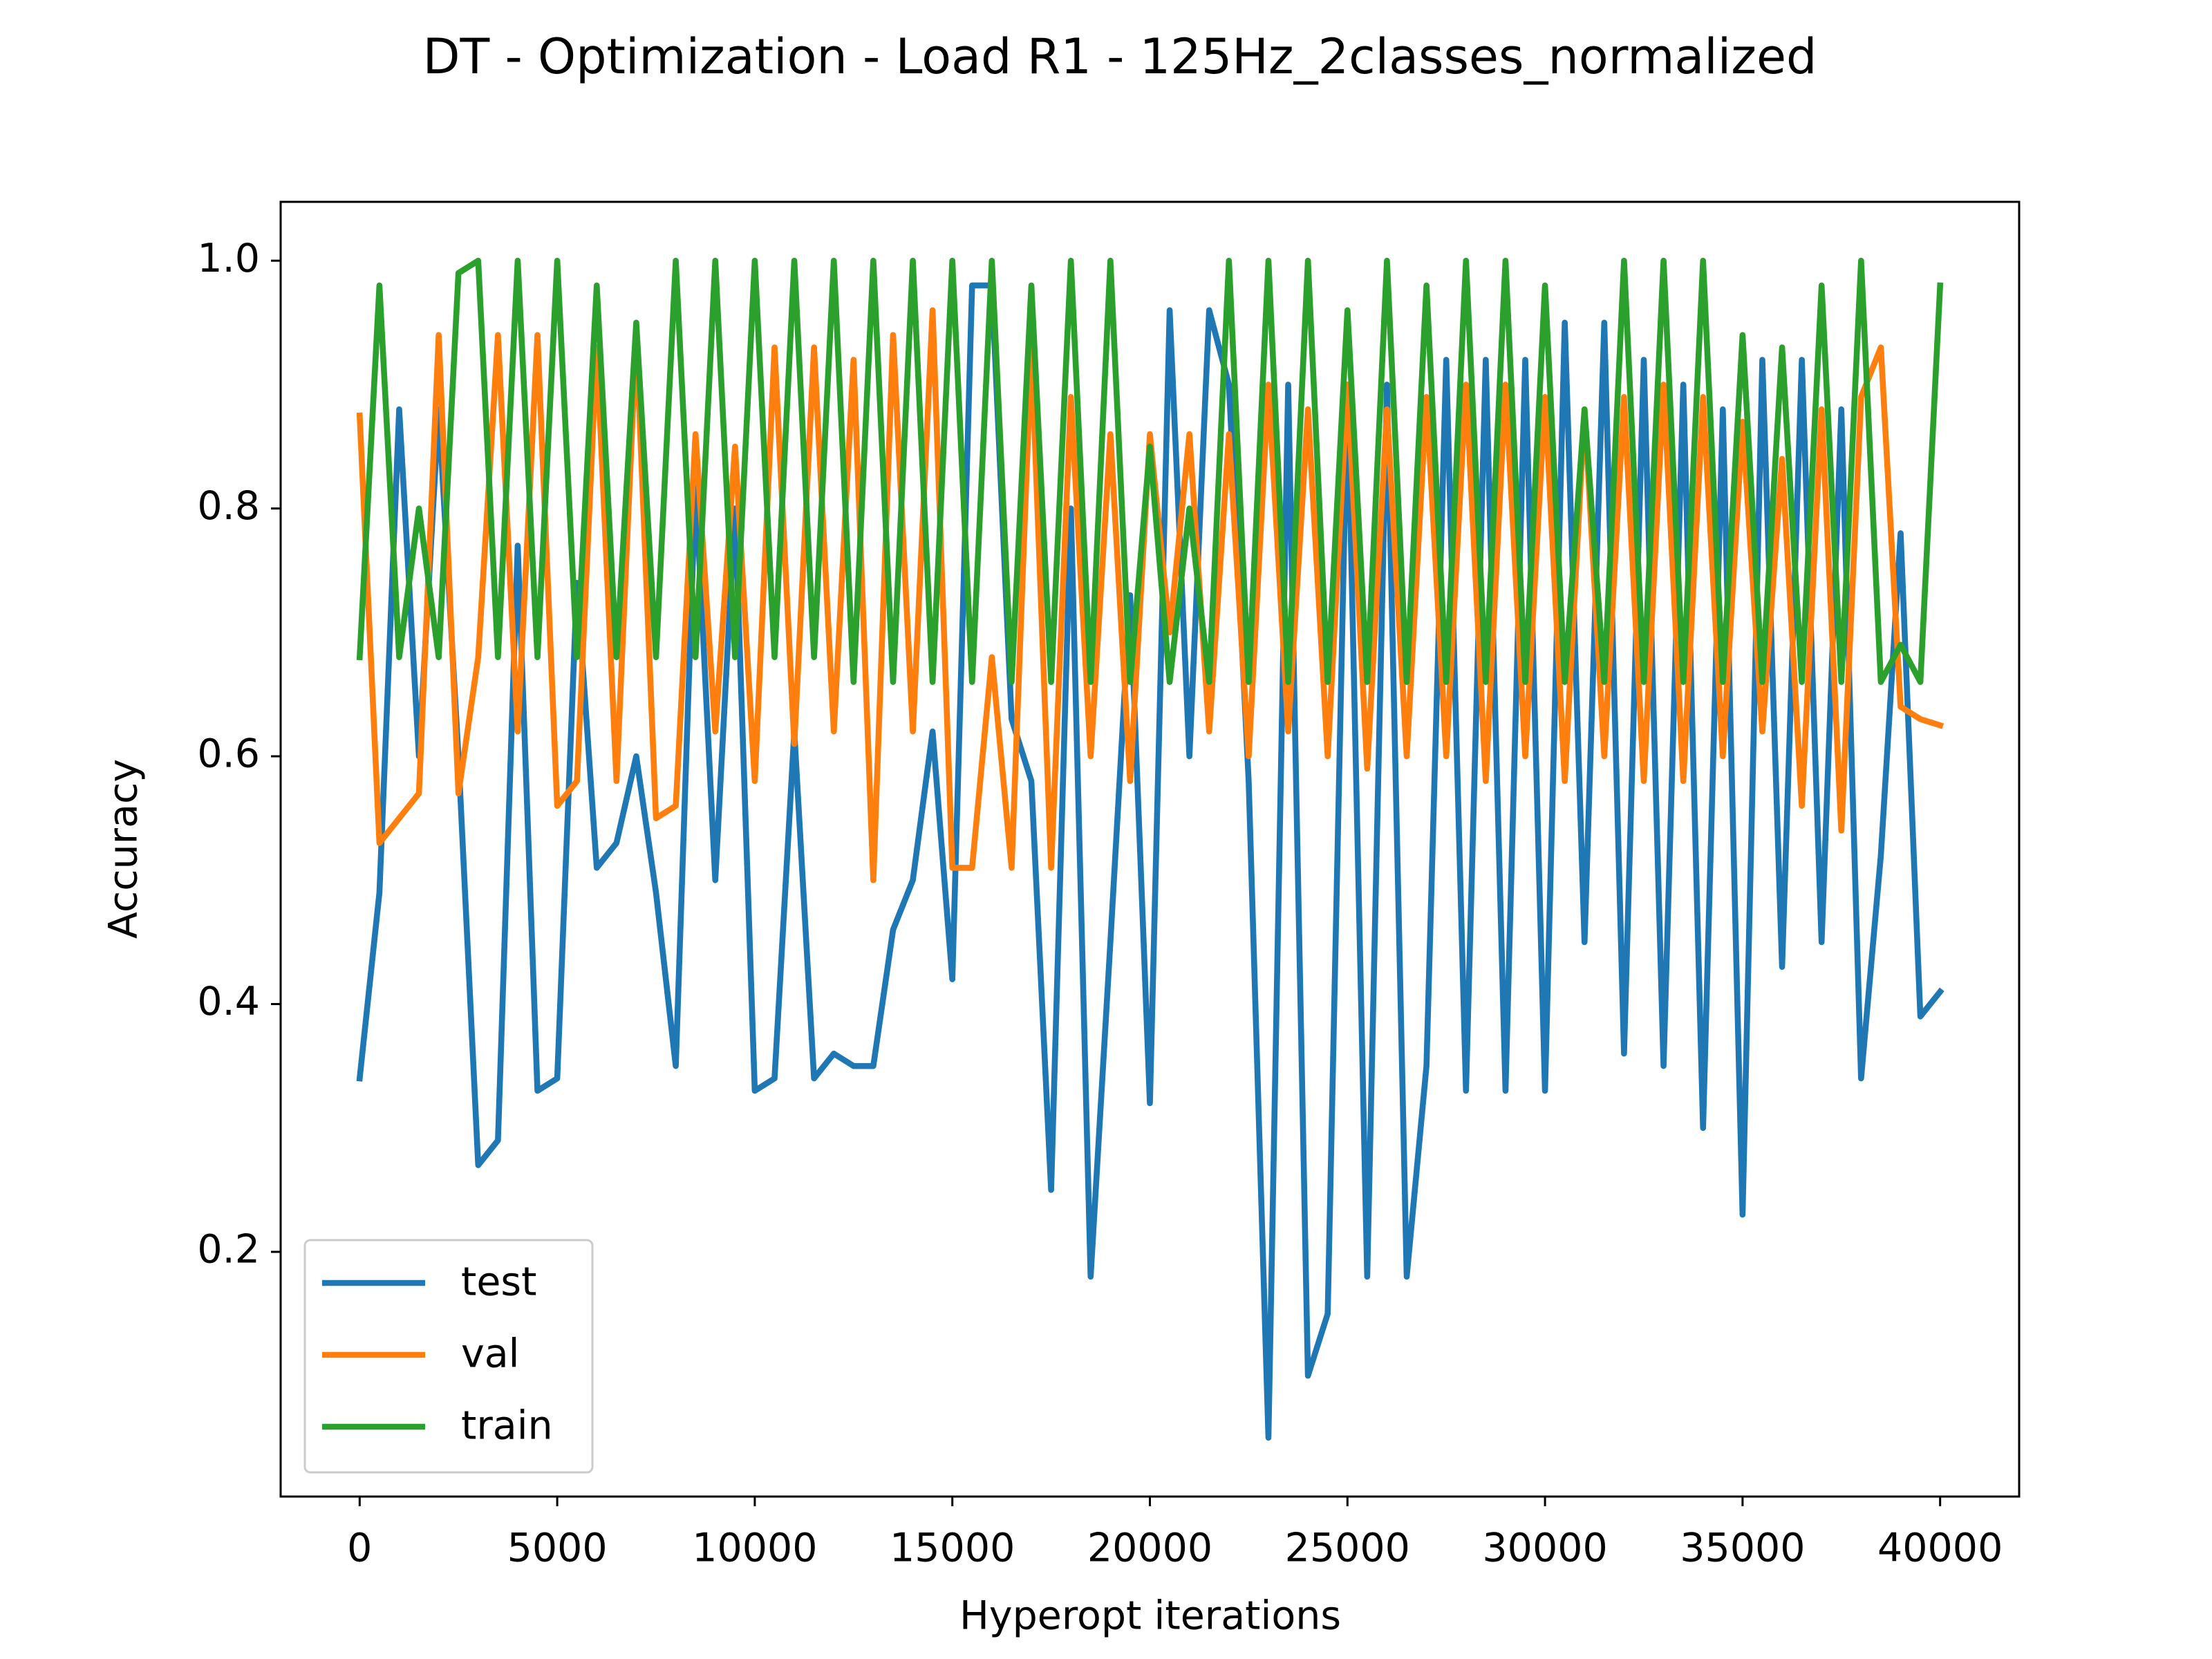 Image resolution: width=2212 pixels, height=1659 pixels. Describe the element at coordinates (228, 1002) in the screenshot. I see `y-tick-label: 0.4` at that location.